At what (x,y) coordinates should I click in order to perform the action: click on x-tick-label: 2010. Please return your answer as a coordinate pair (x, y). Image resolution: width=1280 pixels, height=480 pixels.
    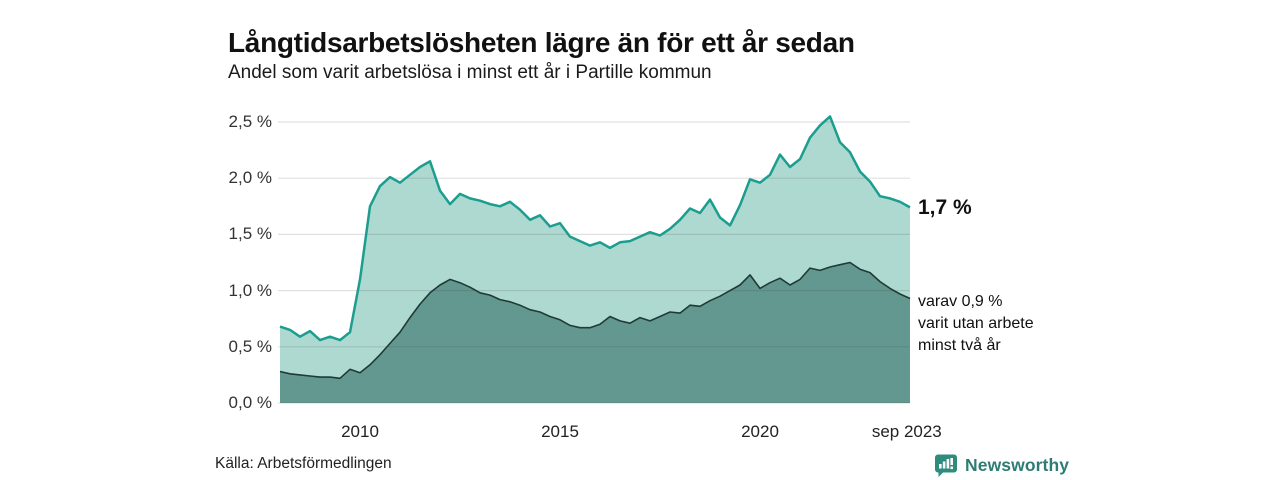
    Looking at the image, I should click on (360, 431).